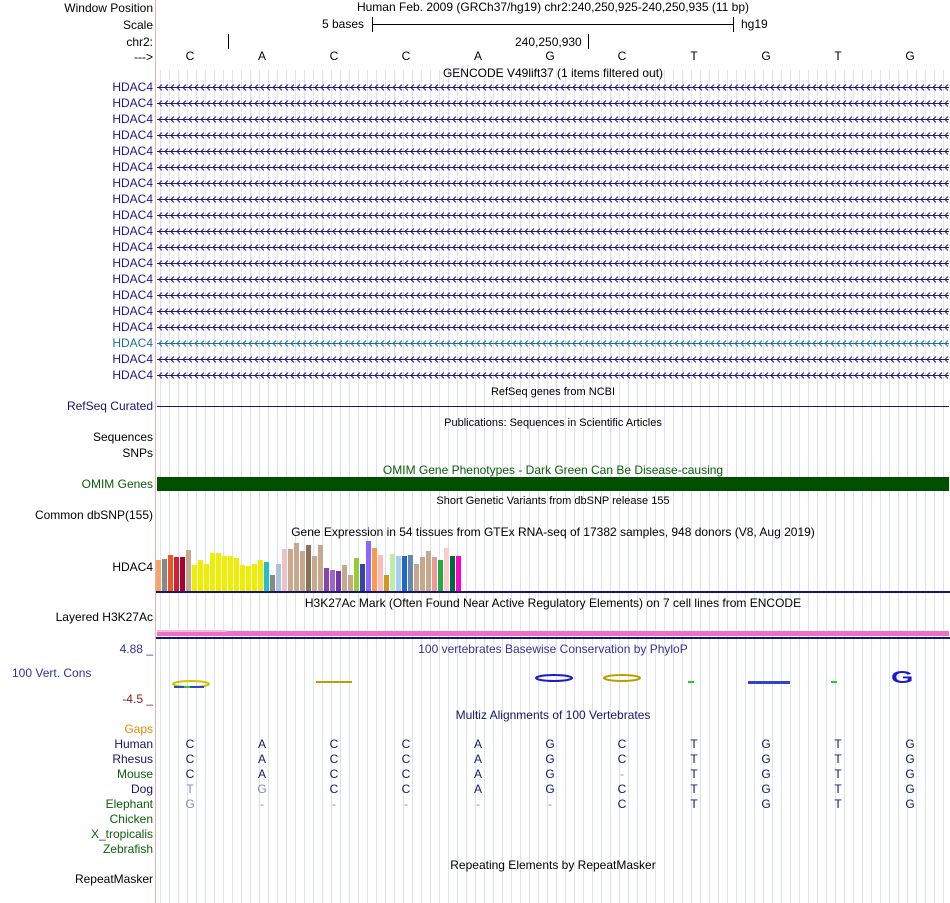  Describe the element at coordinates (132, 759) in the screenshot. I see `species-label: Rhesus` at that location.